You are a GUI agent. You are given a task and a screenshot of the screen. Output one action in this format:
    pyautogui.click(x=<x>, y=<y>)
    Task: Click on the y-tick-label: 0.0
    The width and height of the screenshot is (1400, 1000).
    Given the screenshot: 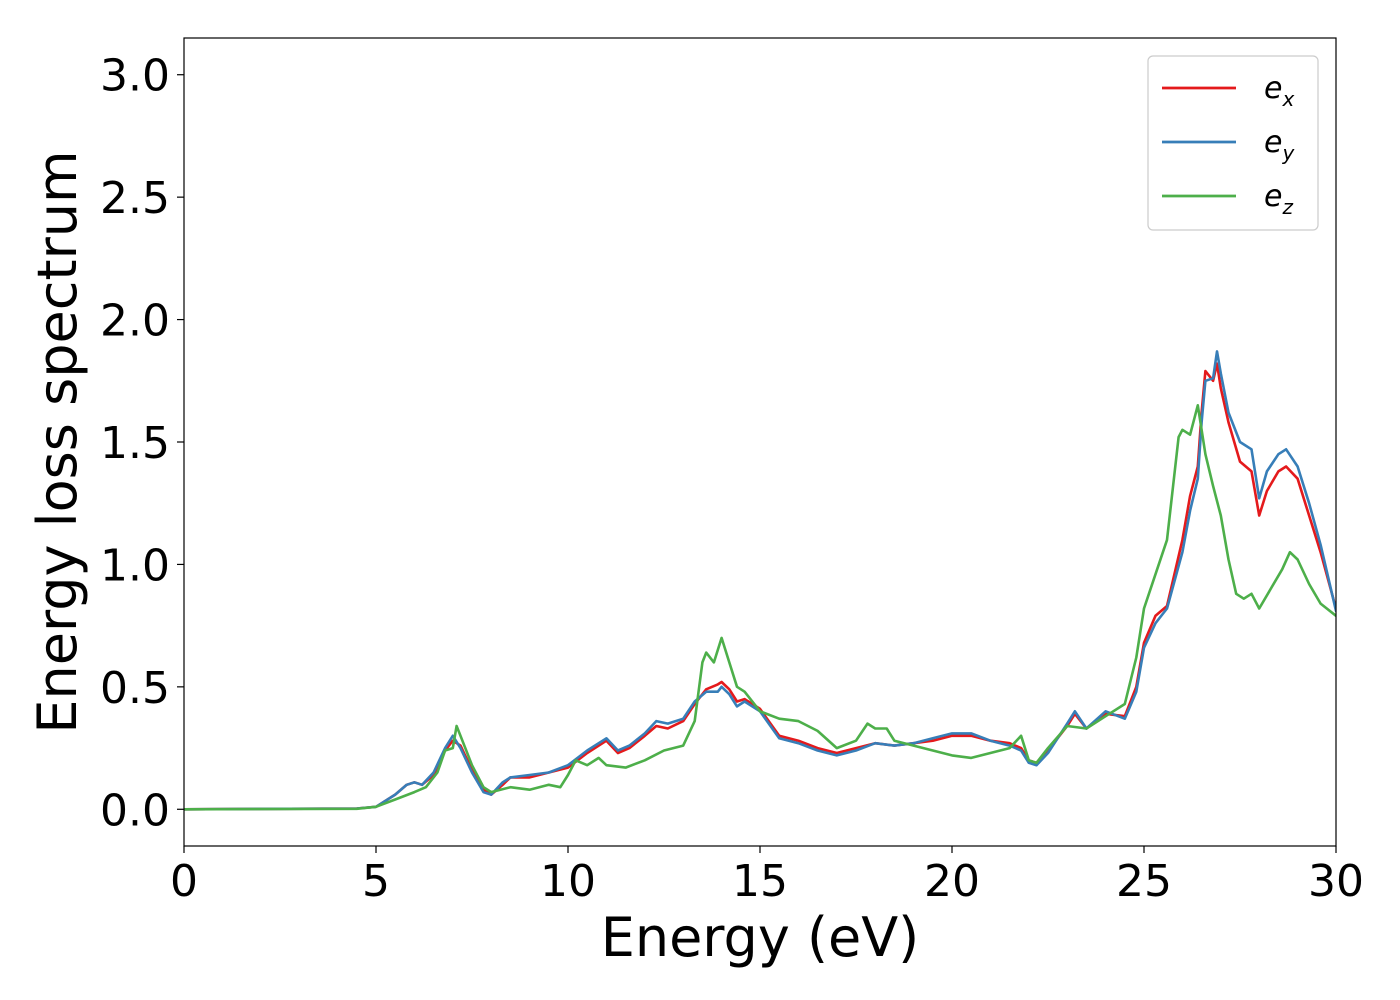 What is the action you would take?
    pyautogui.click(x=135, y=810)
    